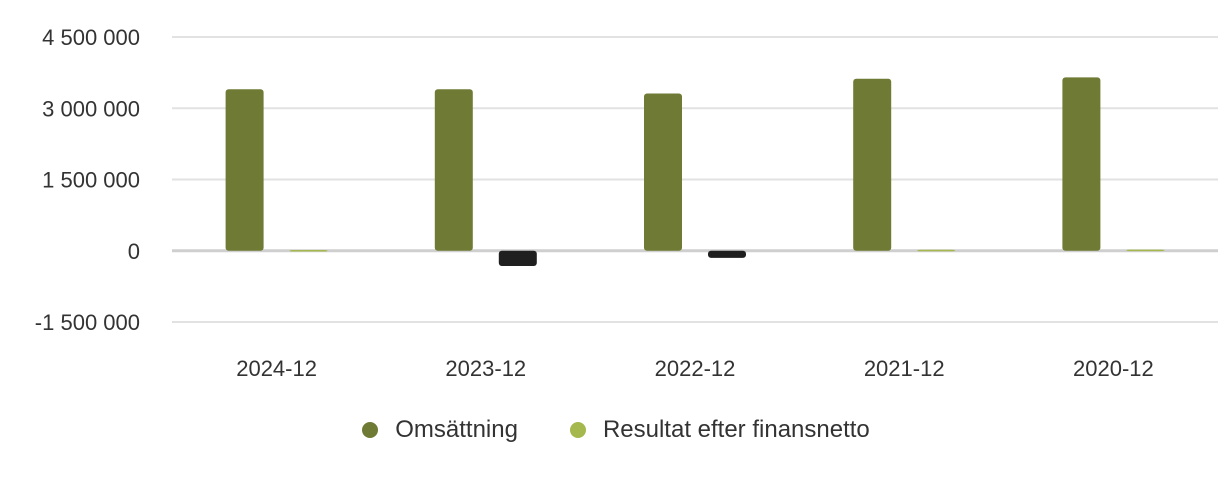  I want to click on y-tick-label: 0, so click(134, 251).